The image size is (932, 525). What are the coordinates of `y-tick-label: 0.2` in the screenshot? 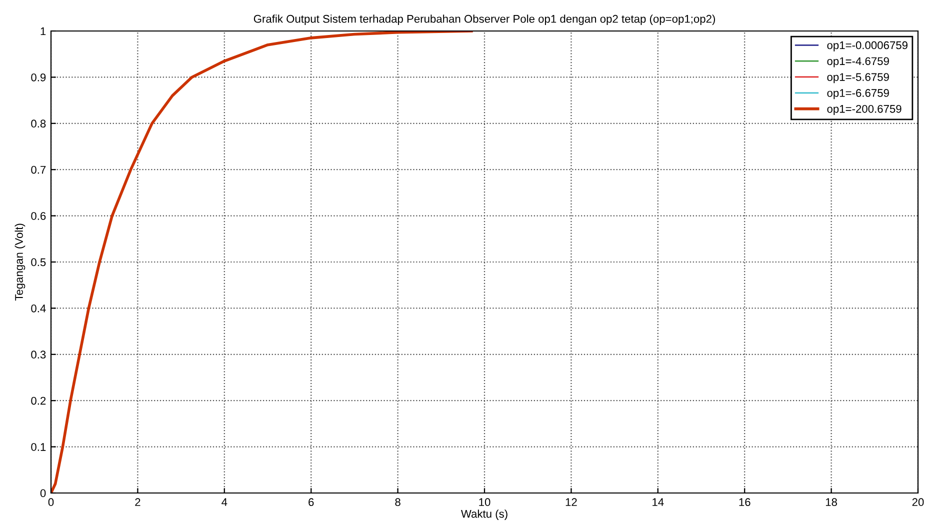 It's located at (38, 400).